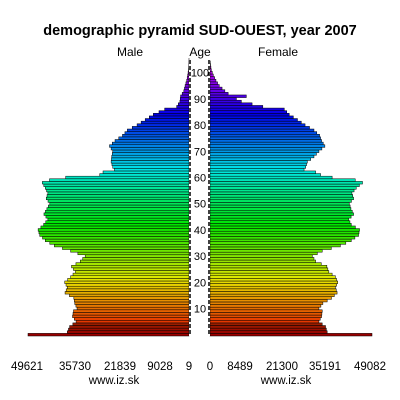 This screenshot has height=400, width=400. What do you see at coordinates (370, 367) in the screenshot?
I see `female-axis-tick: 49082` at bounding box center [370, 367].